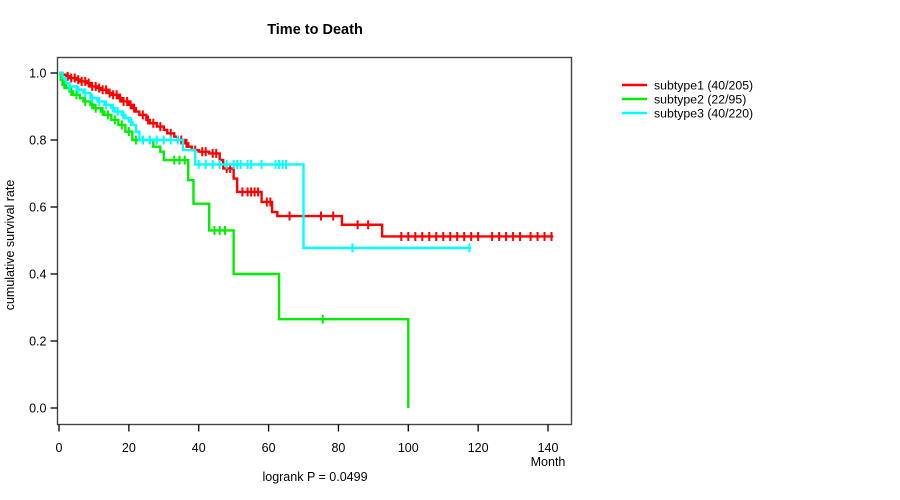  Describe the element at coordinates (10, 245) in the screenshot. I see `y-axis-label: cumulative survival rate` at that location.